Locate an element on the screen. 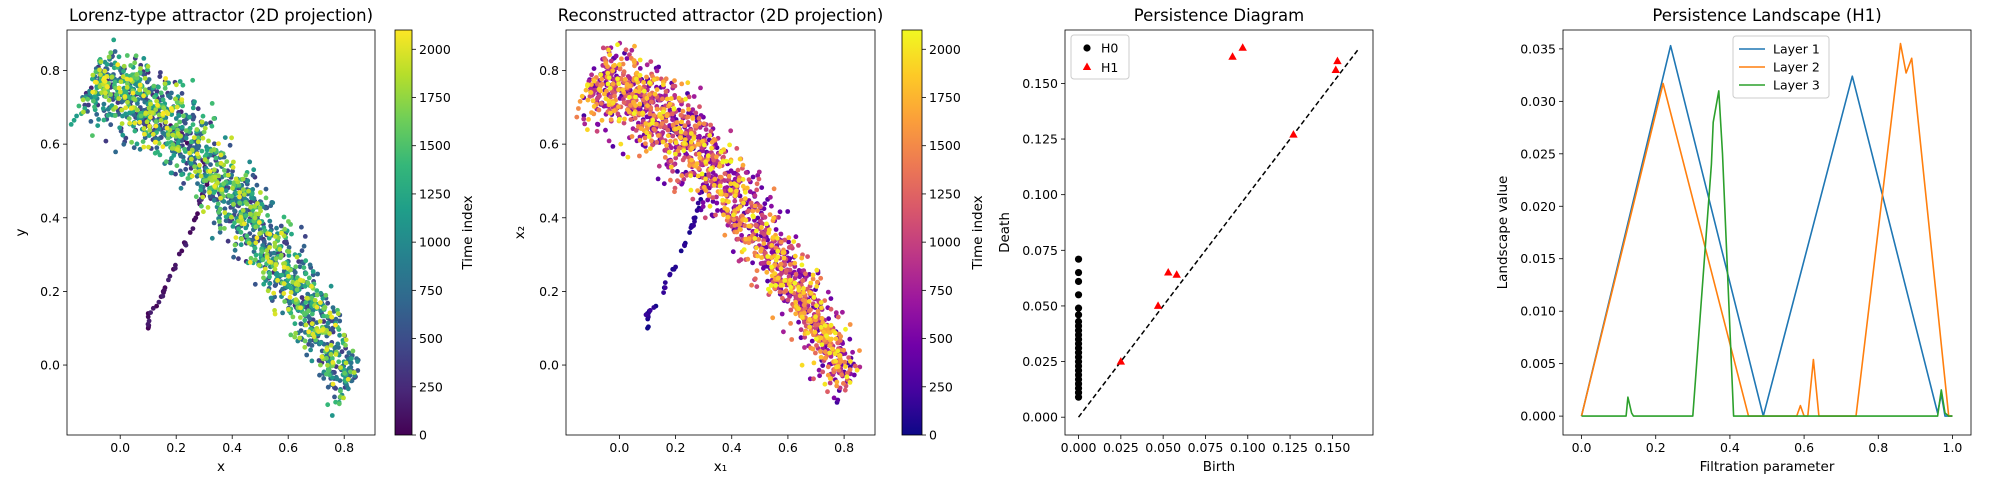  y-axis-label: x₂ is located at coordinates (520, 232).